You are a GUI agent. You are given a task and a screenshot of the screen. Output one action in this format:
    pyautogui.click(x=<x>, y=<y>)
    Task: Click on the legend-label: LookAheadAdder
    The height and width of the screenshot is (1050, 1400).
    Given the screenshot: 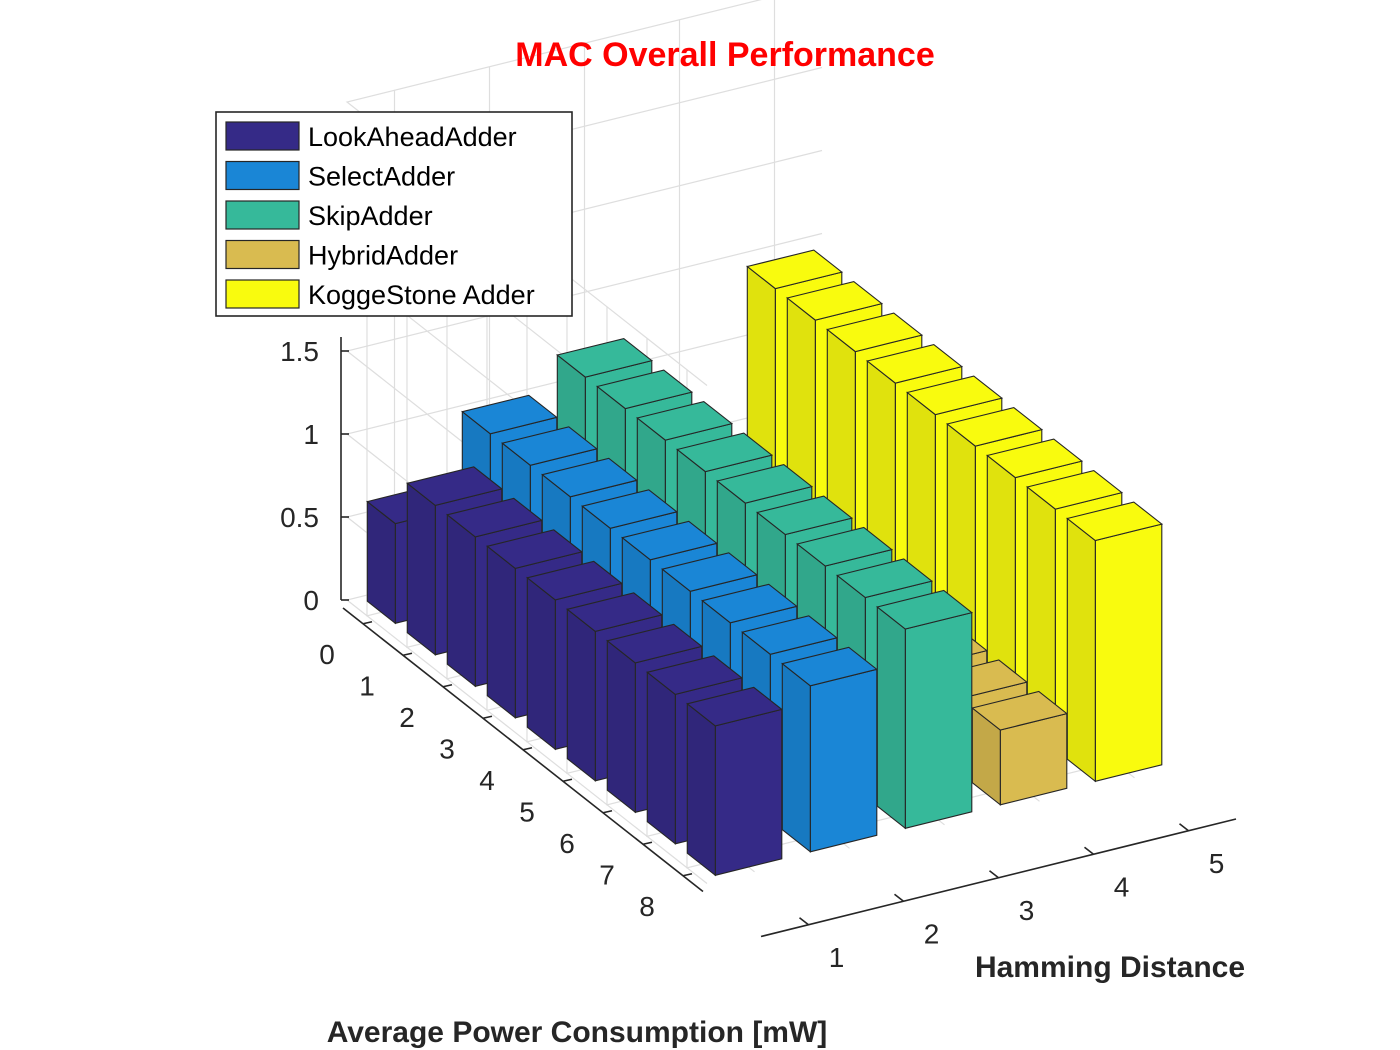 What is the action you would take?
    pyautogui.click(x=412, y=137)
    